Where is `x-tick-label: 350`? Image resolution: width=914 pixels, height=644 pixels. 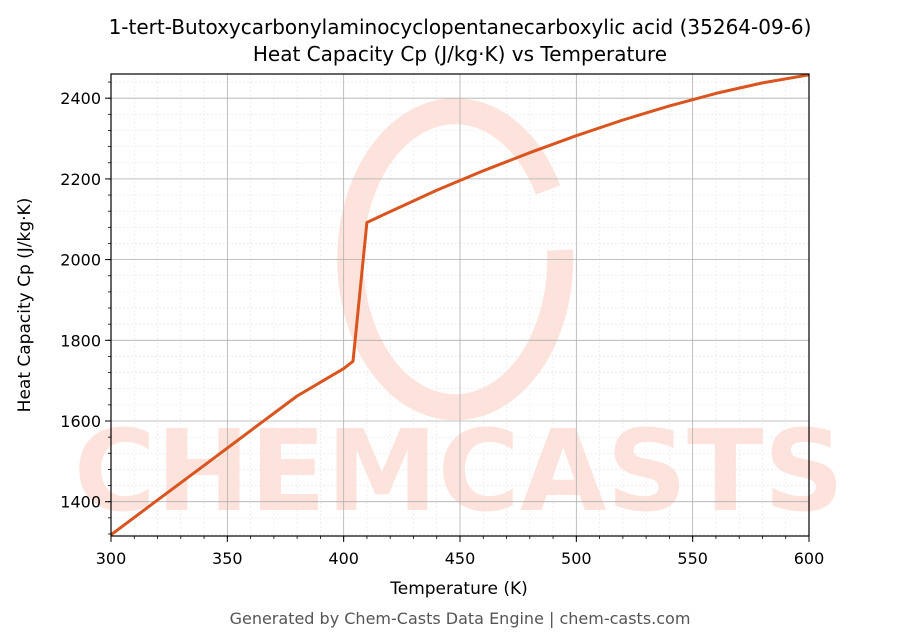 x-tick-label: 350 is located at coordinates (227, 558).